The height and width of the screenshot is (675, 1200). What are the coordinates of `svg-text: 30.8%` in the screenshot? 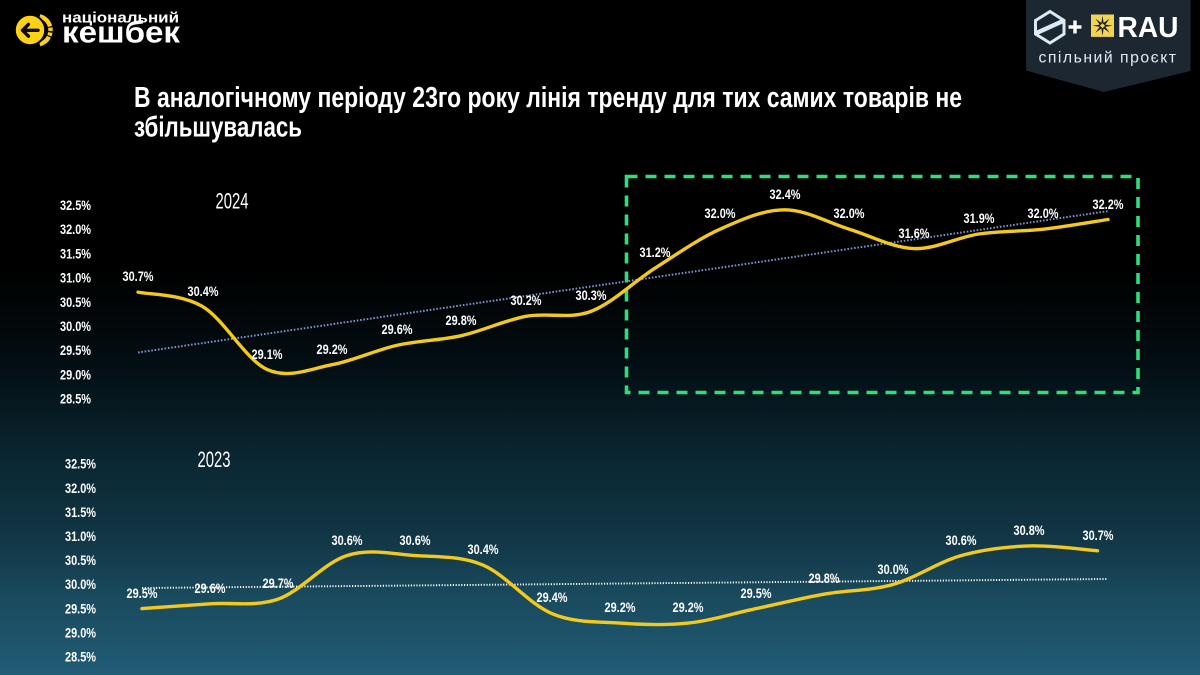 It's located at (1029, 530).